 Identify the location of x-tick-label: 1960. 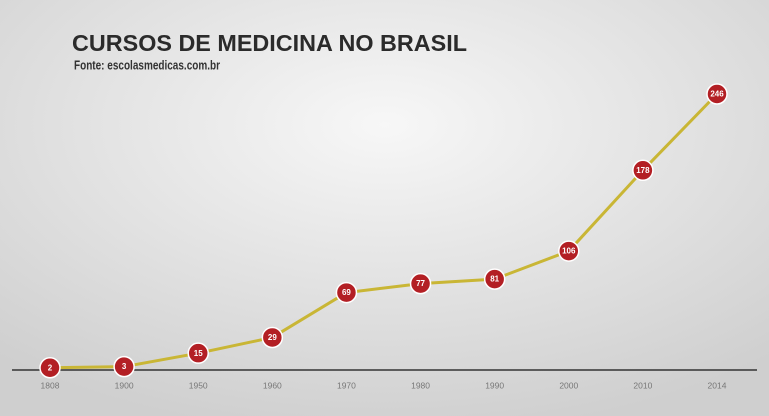
(272, 385).